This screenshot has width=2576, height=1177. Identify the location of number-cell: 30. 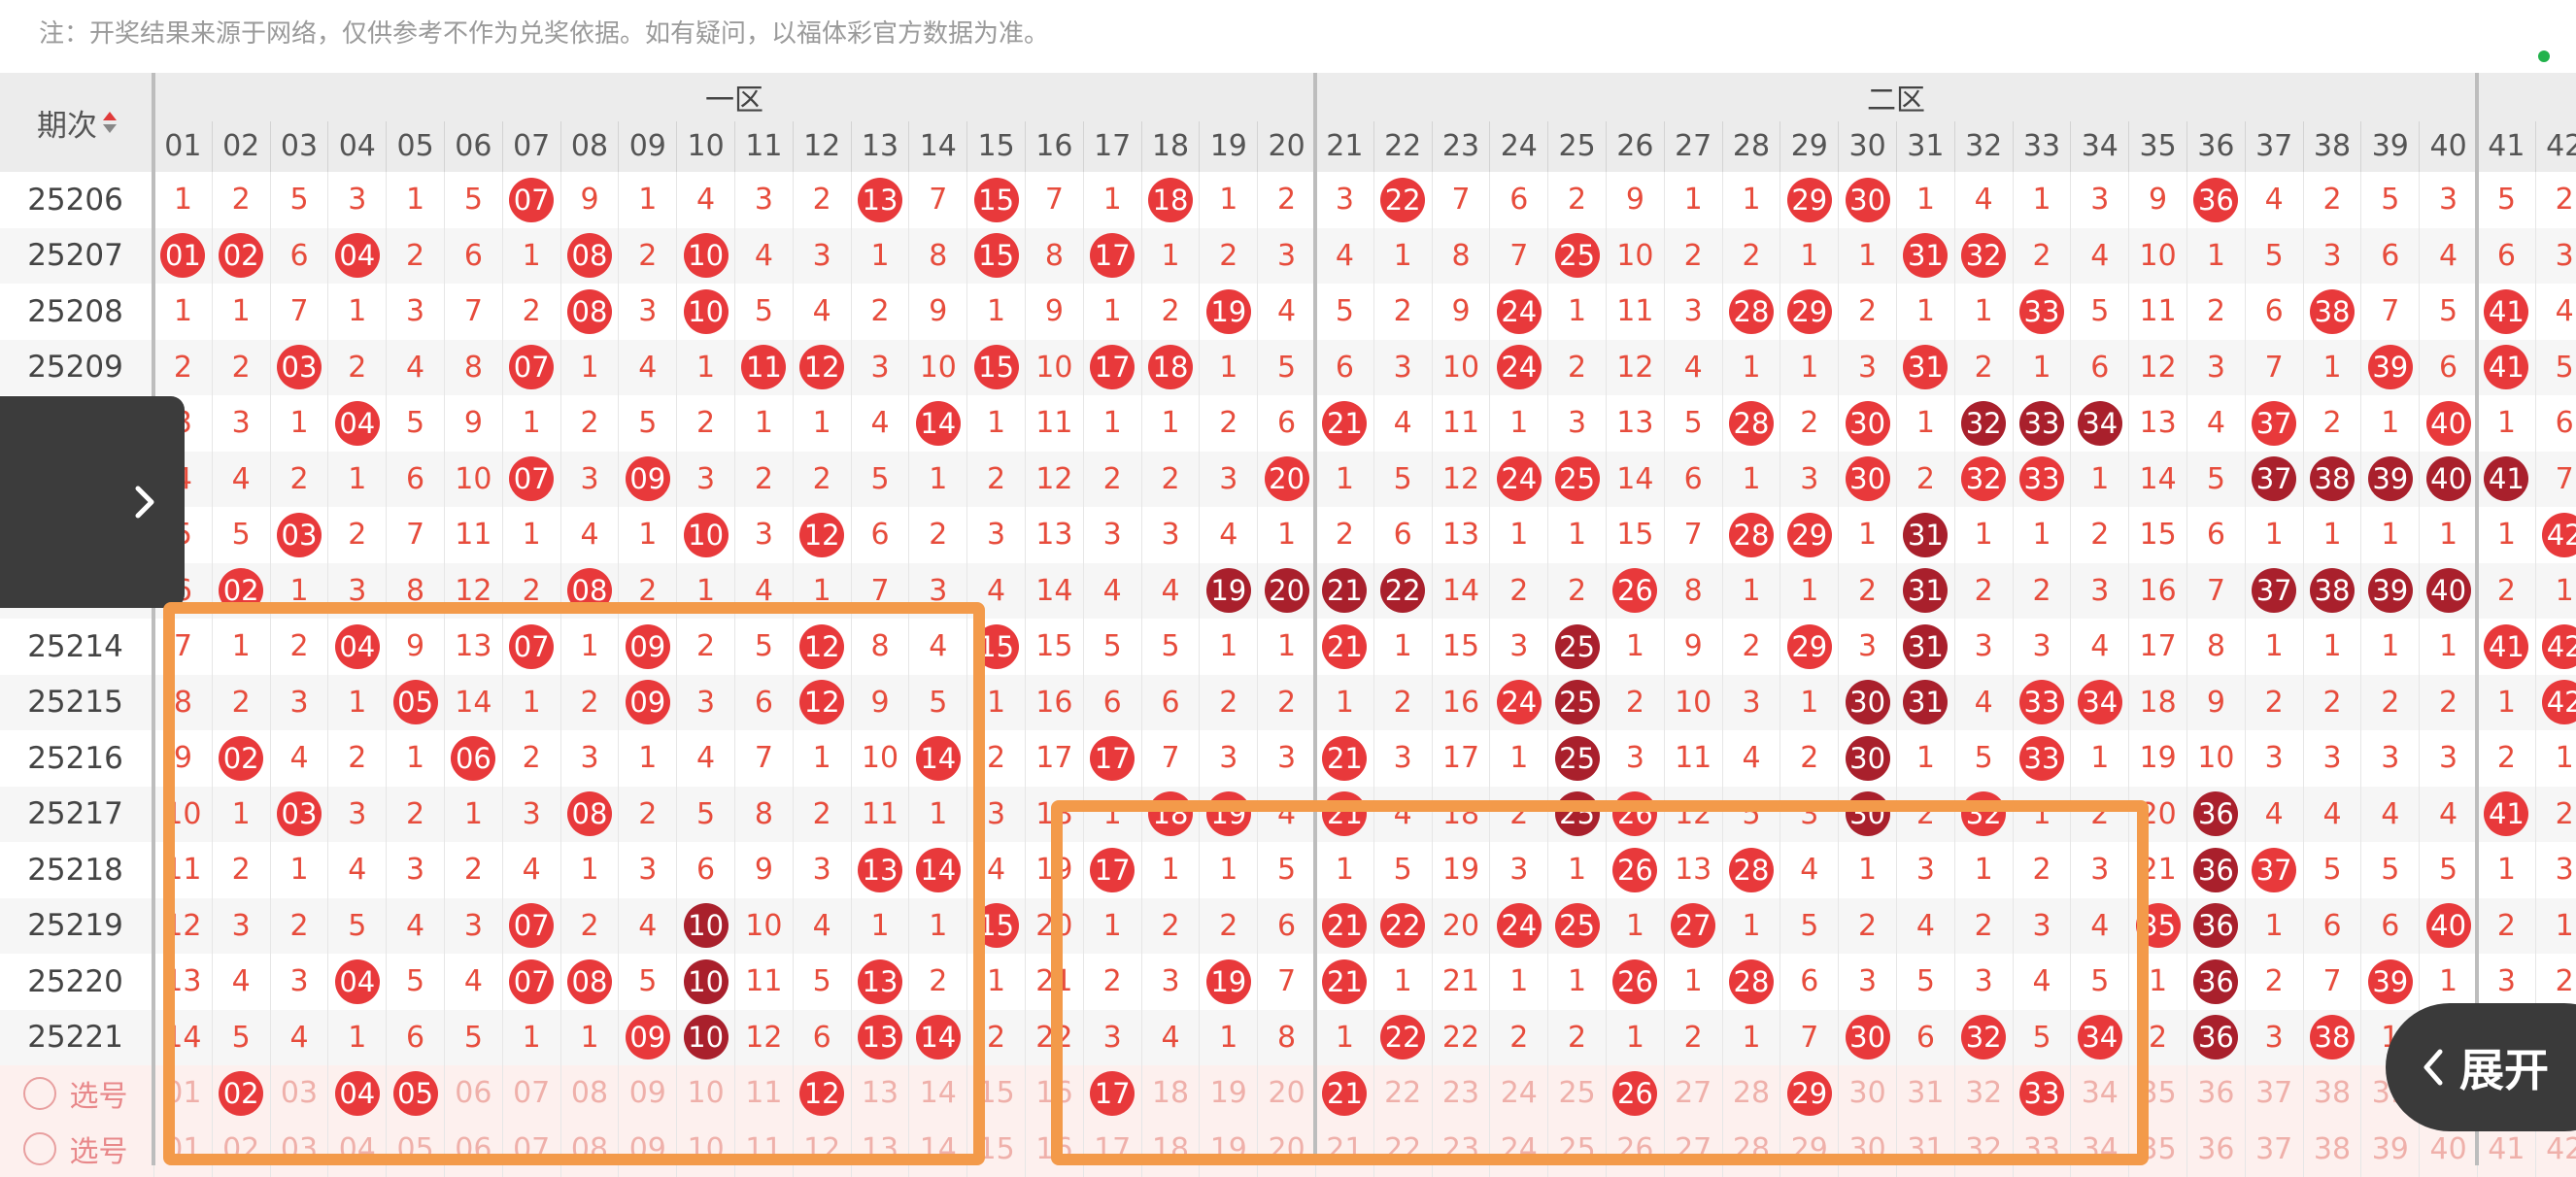
(1867, 480).